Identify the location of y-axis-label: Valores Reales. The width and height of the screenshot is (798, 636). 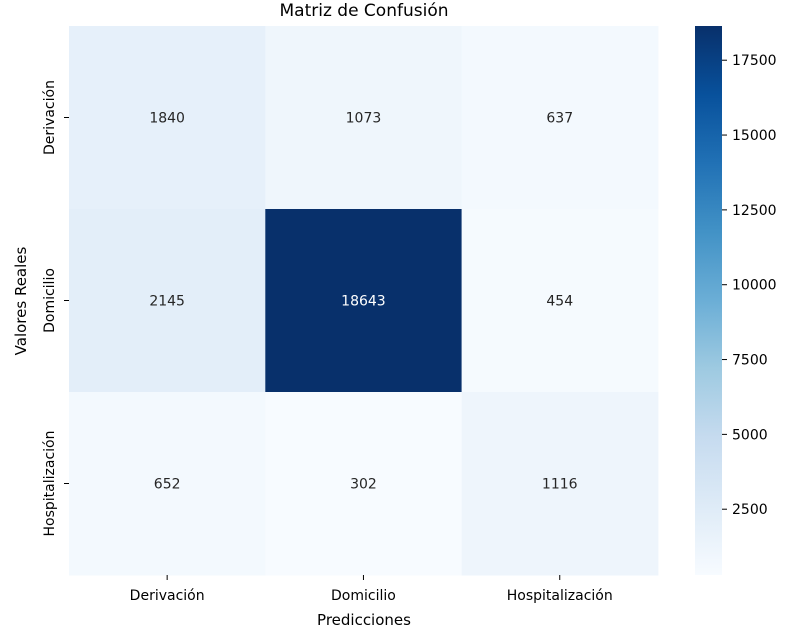
(21, 300).